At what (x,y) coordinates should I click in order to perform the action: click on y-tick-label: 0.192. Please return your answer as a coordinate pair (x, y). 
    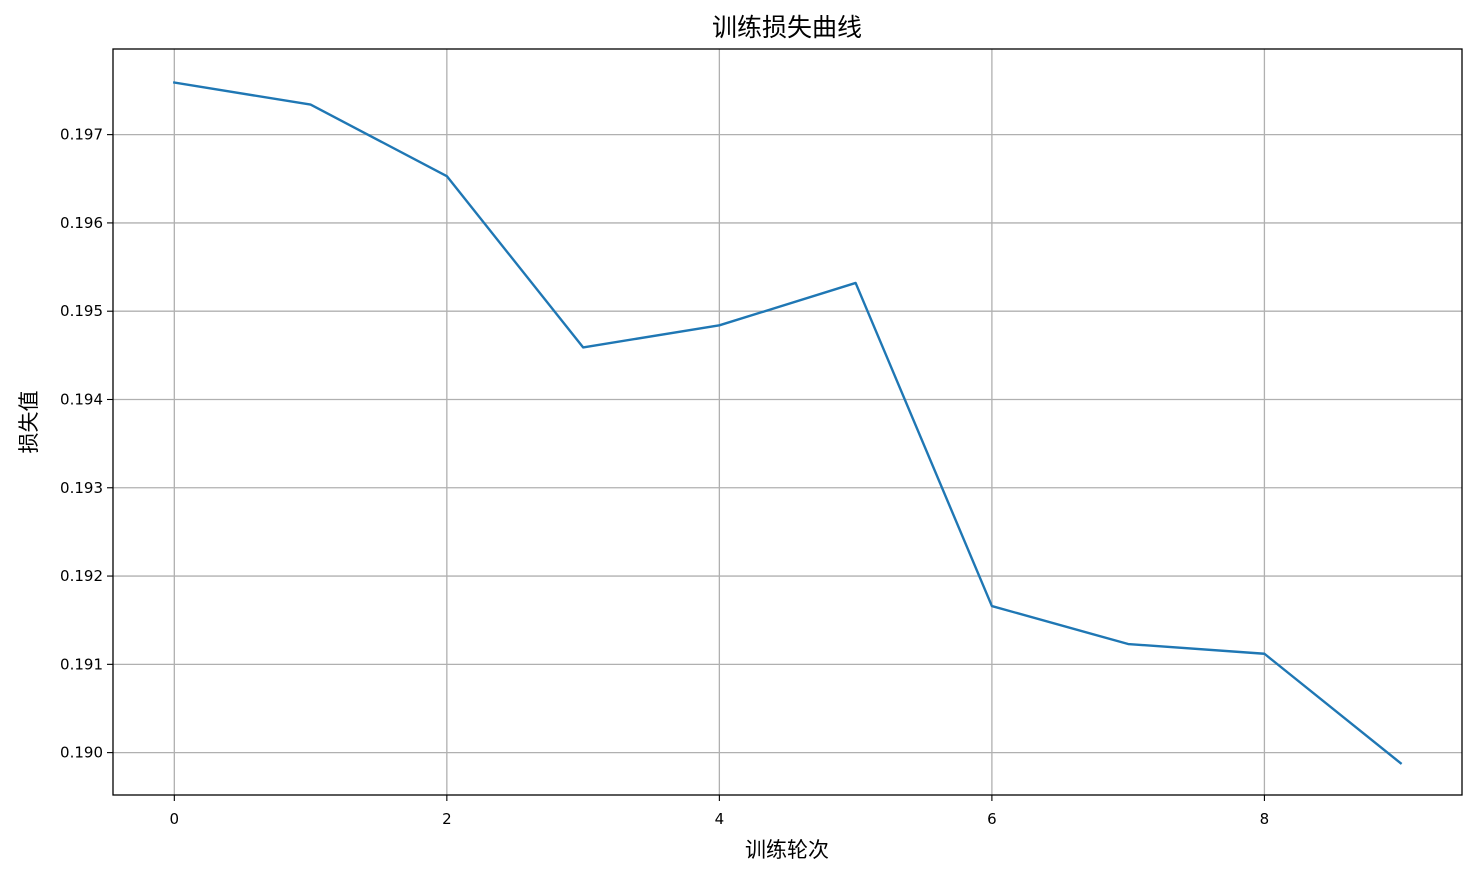
    Looking at the image, I should click on (81, 576).